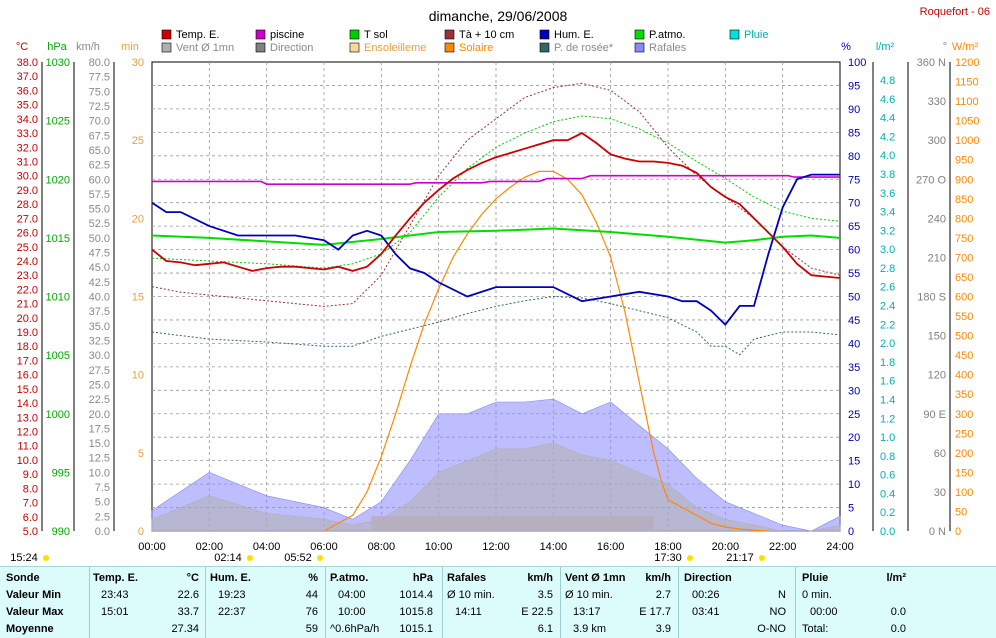 This screenshot has width=996, height=638. What do you see at coordinates (23, 578) in the screenshot?
I see `sonde-title: Sonde` at bounding box center [23, 578].